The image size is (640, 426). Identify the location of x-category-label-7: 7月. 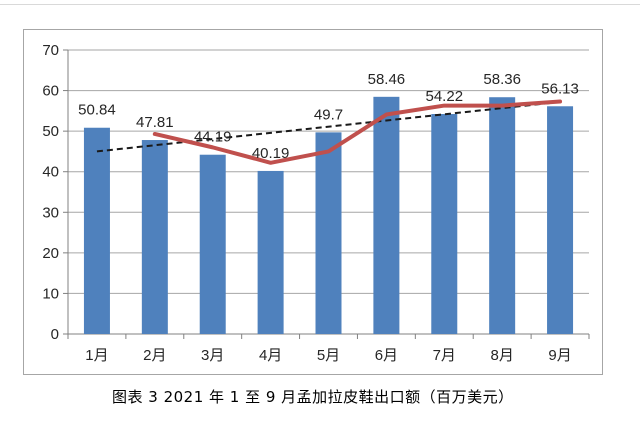
(444, 355).